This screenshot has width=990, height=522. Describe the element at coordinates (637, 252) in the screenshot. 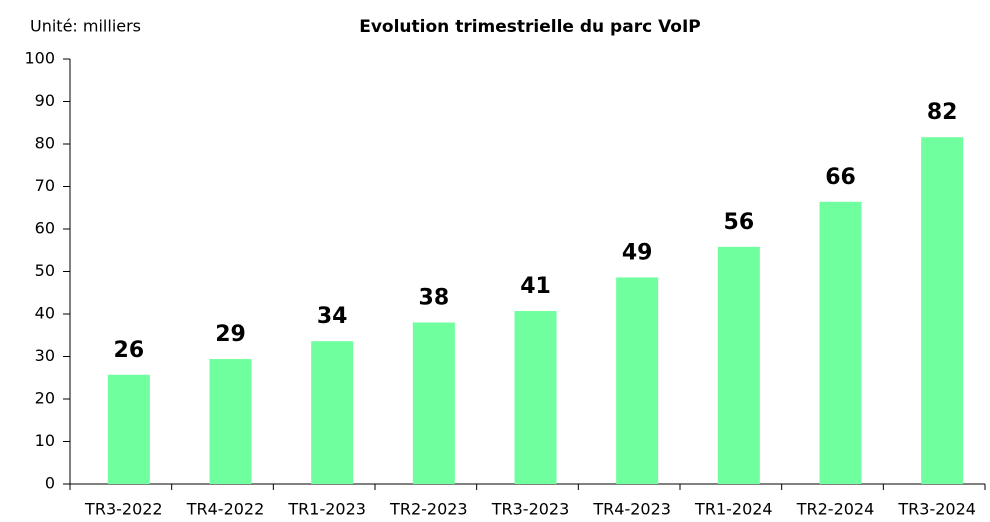

I see `value-label: 49` at that location.